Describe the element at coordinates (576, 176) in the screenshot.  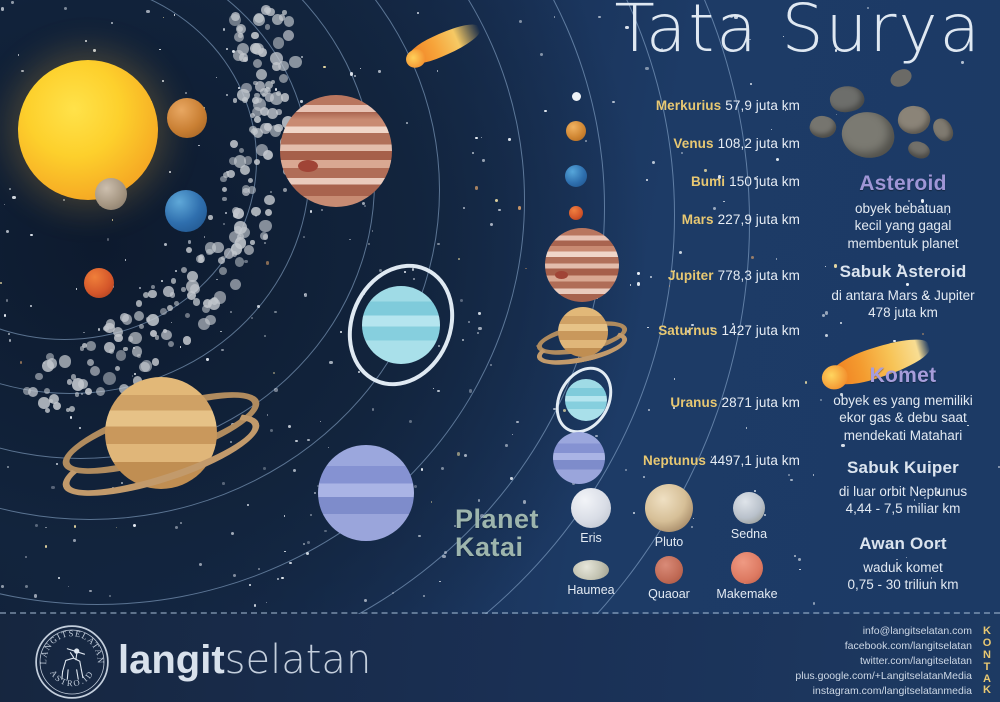
I see `icon-earth` at that location.